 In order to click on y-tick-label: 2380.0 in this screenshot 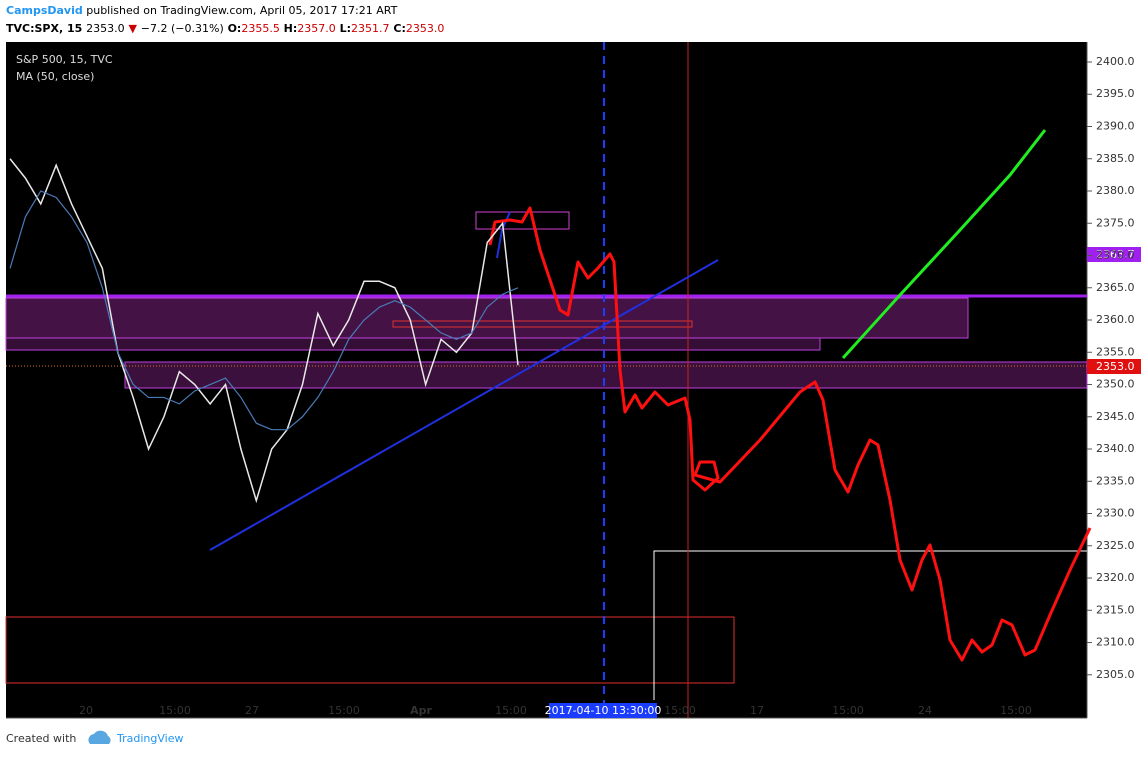, I will do `click(1115, 190)`.